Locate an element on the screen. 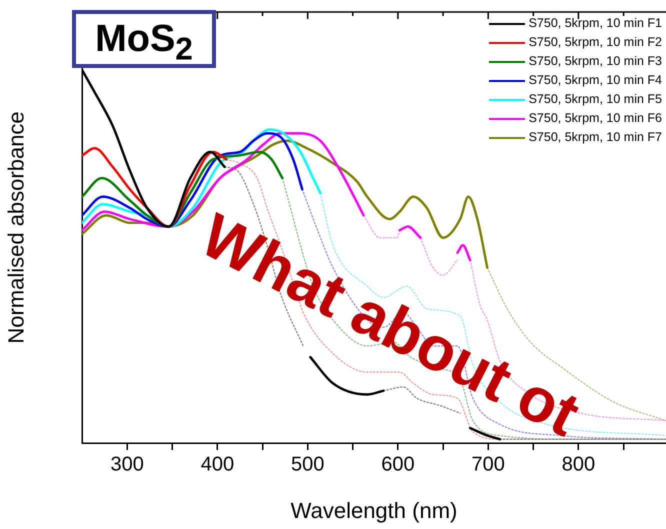  y-axis-title: Normalised absorbance is located at coordinates (15, 227).